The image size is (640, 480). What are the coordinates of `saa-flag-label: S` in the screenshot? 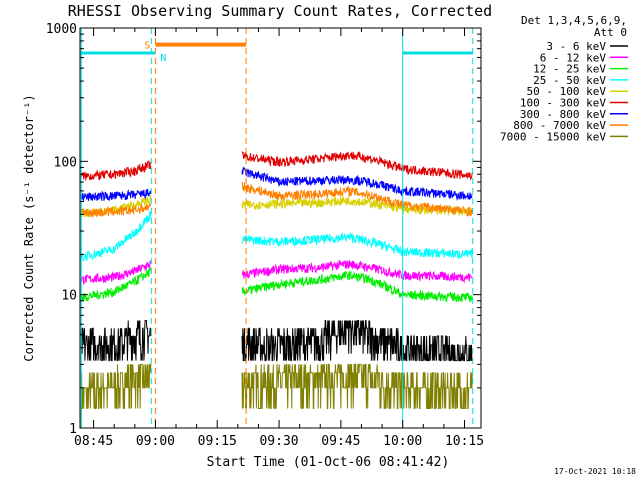 It's located at (147, 46).